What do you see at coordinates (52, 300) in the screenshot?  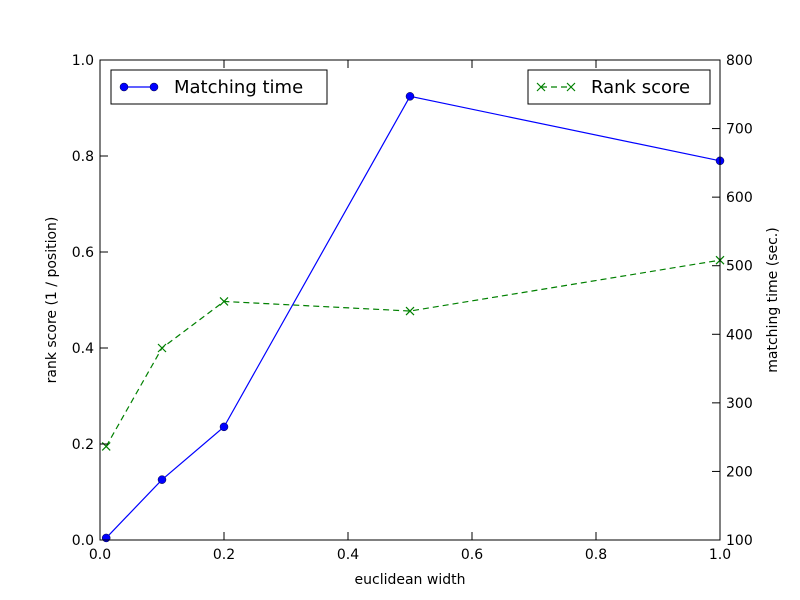 I see `y-axis-left-label: rank score (1 / position)` at bounding box center [52, 300].